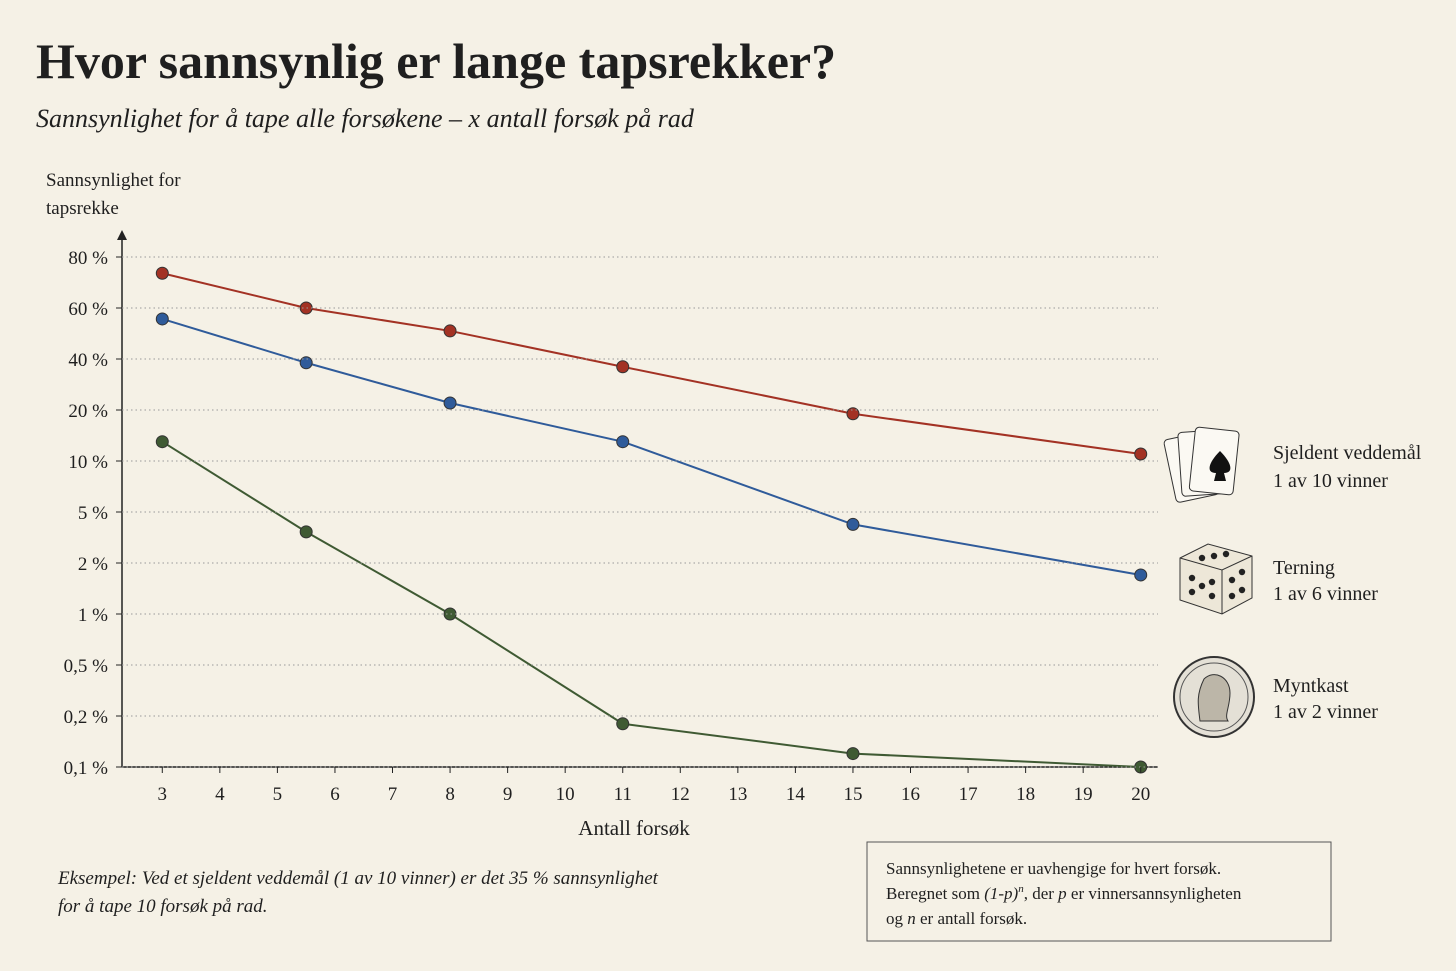 The width and height of the screenshot is (1456, 971). What do you see at coordinates (680, 794) in the screenshot?
I see `x-tick-label: 12` at bounding box center [680, 794].